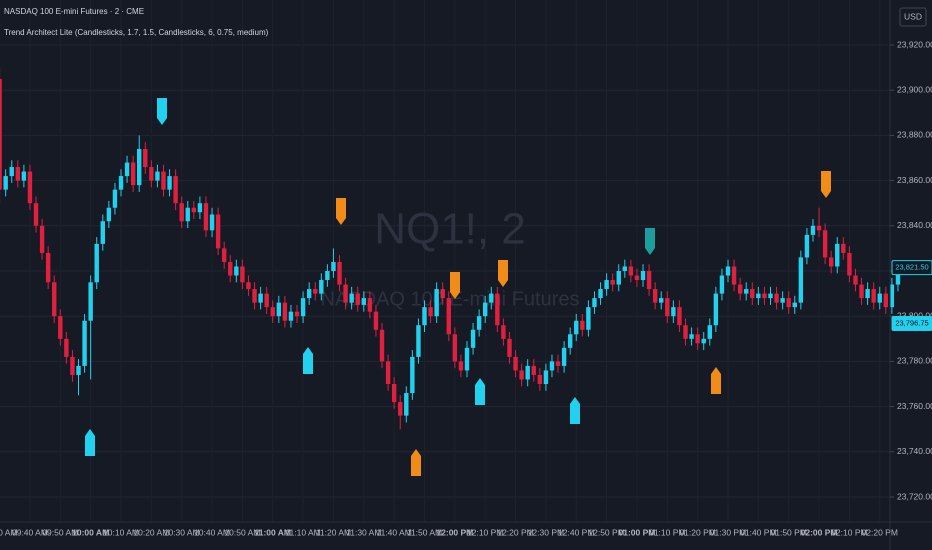 The image size is (932, 550). I want to click on x-tick-label: 10:10 AM, so click(121, 532).